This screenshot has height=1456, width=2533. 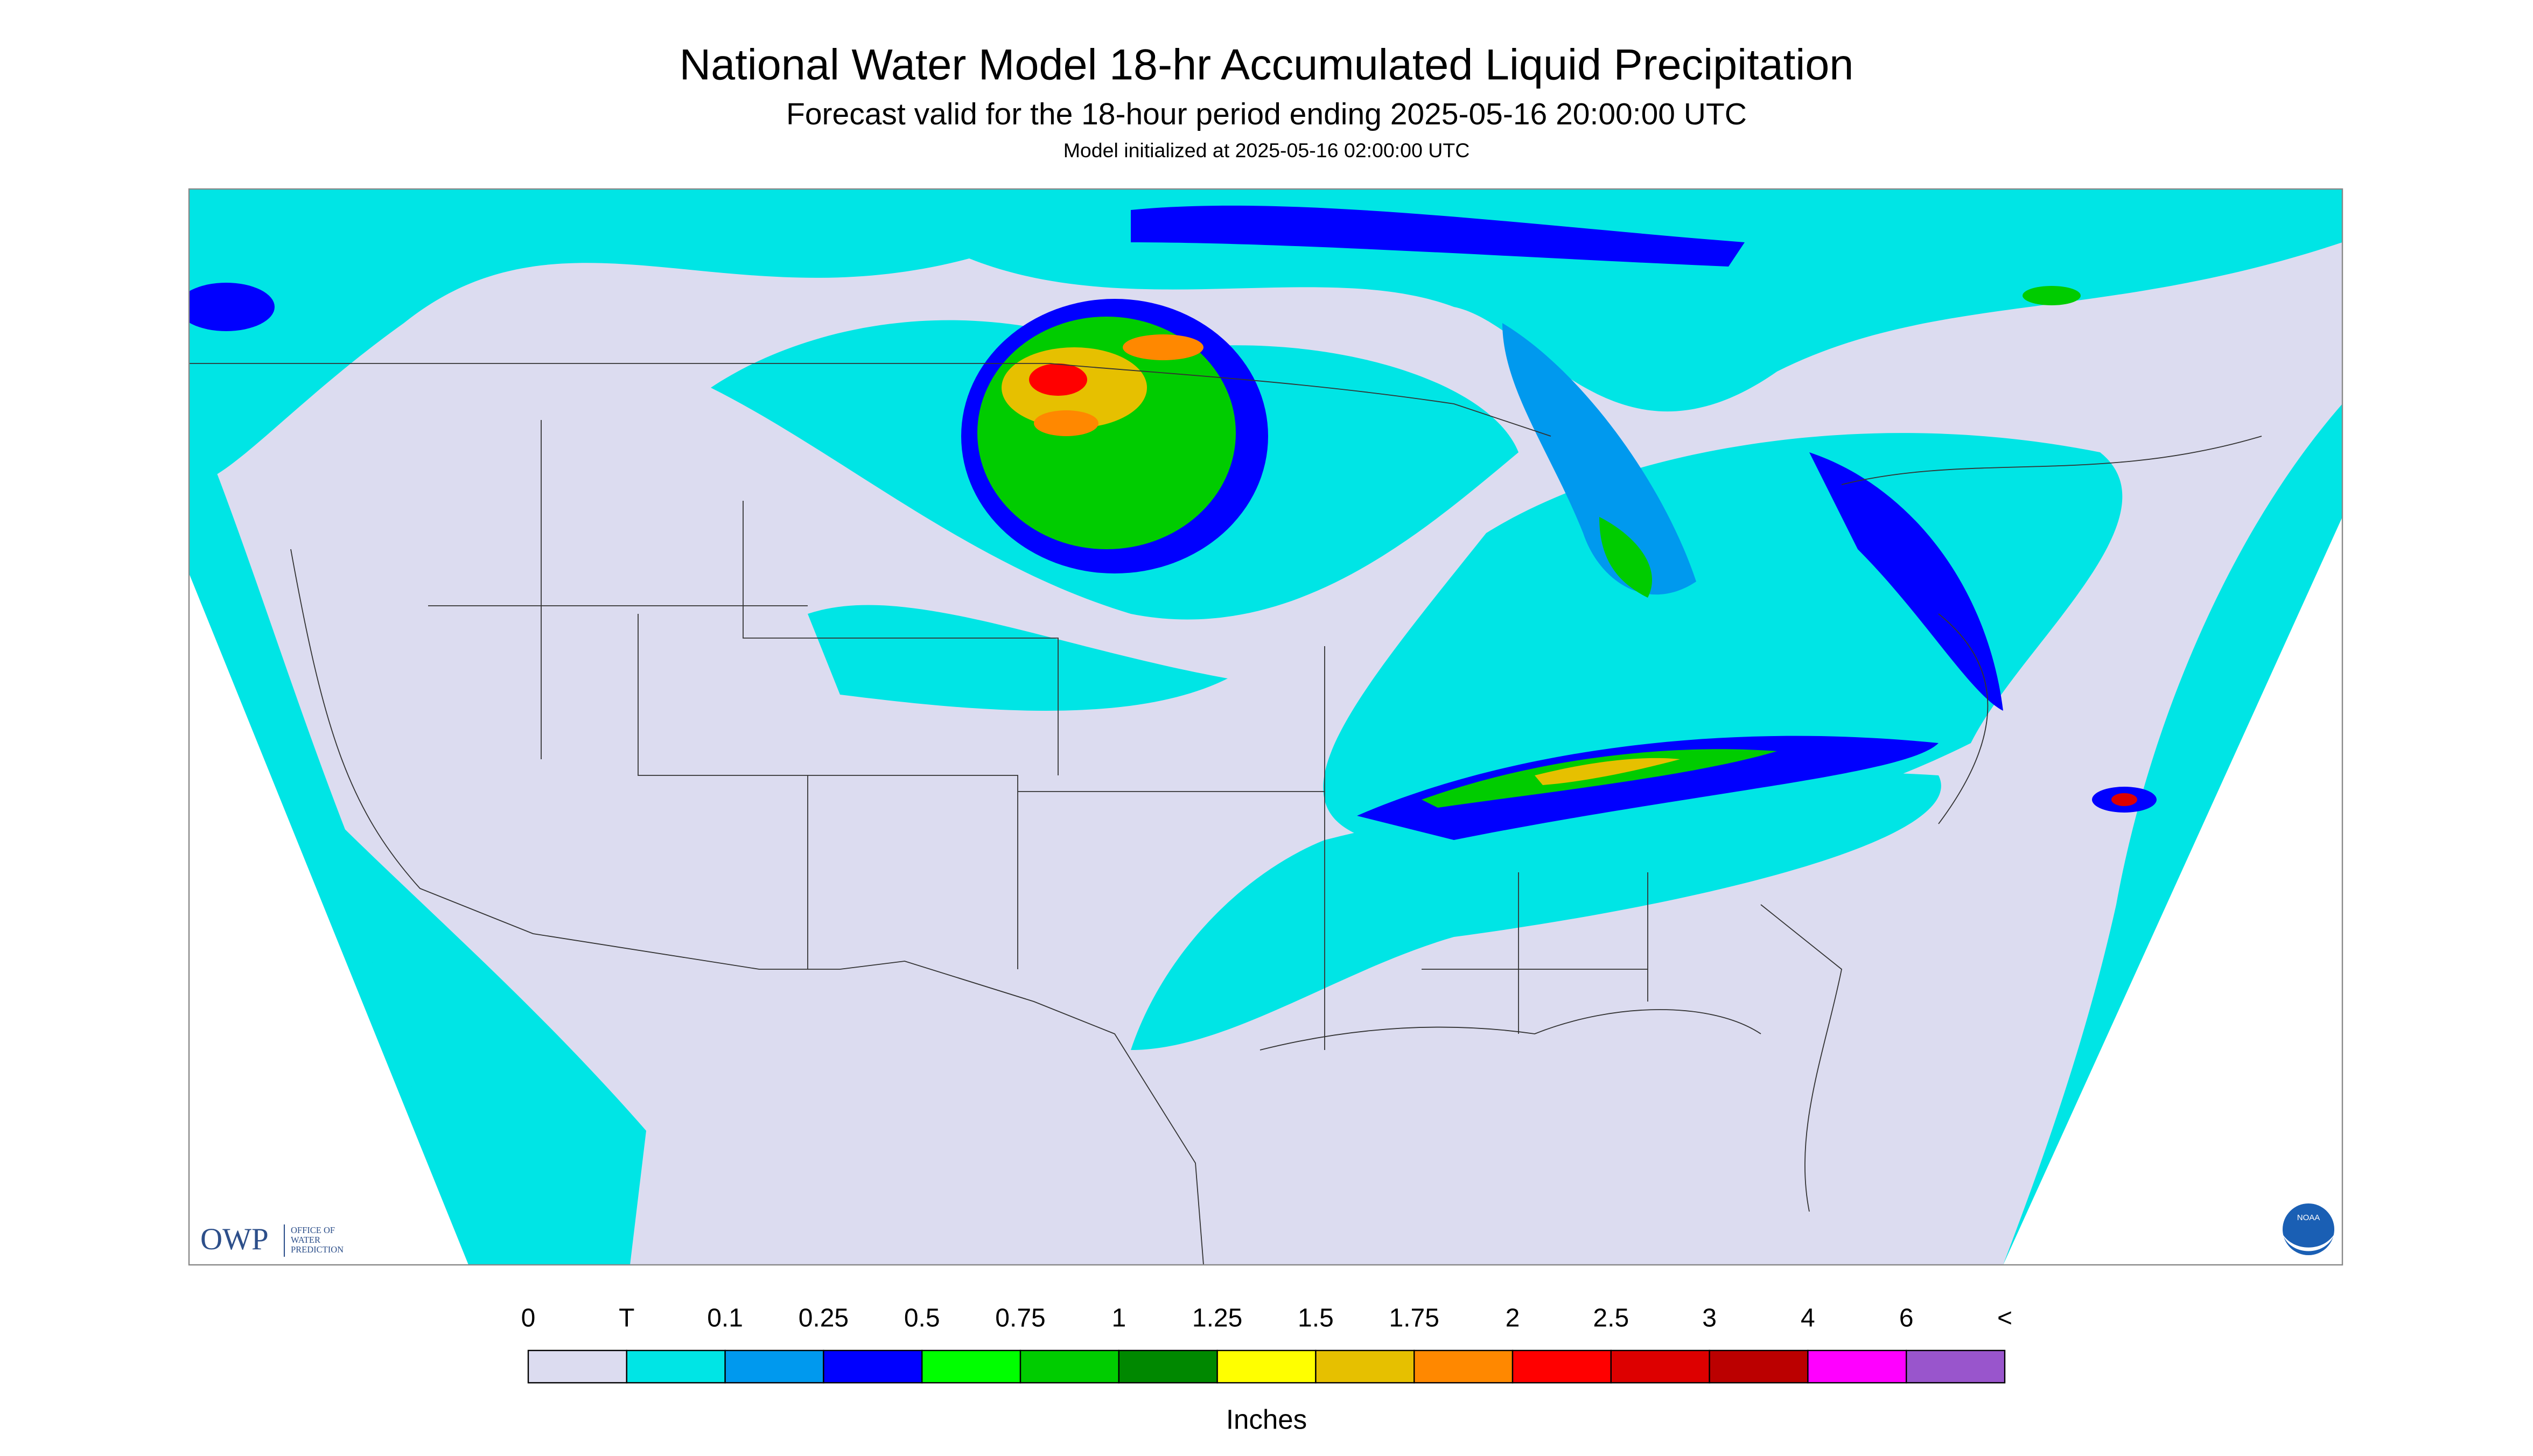 I want to click on colorbar-label: T, so click(x=627, y=1318).